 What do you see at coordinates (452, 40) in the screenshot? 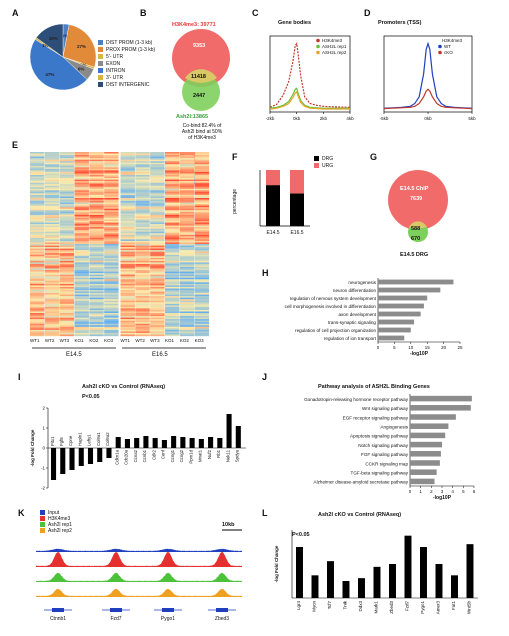
I see `legend-title: H3K4me3` at bounding box center [452, 40].